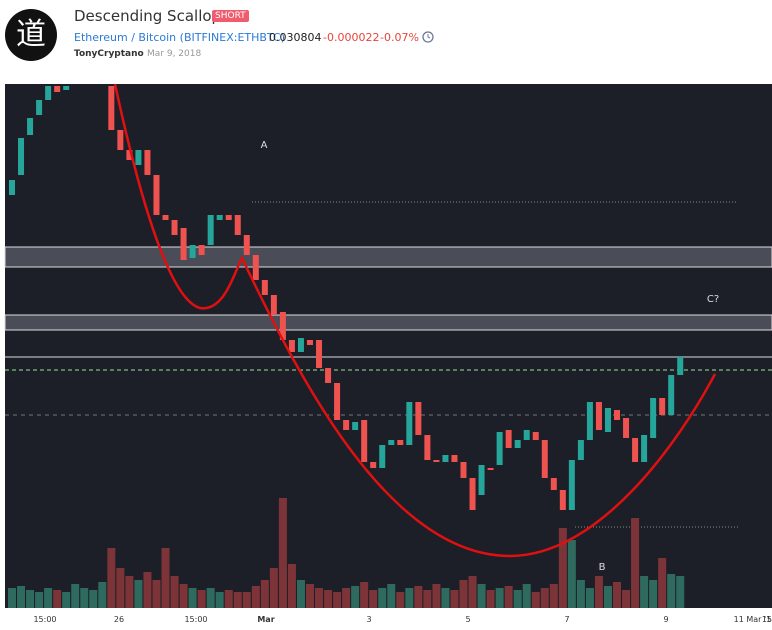  What do you see at coordinates (713, 299) in the screenshot?
I see `annotation: C?` at bounding box center [713, 299].